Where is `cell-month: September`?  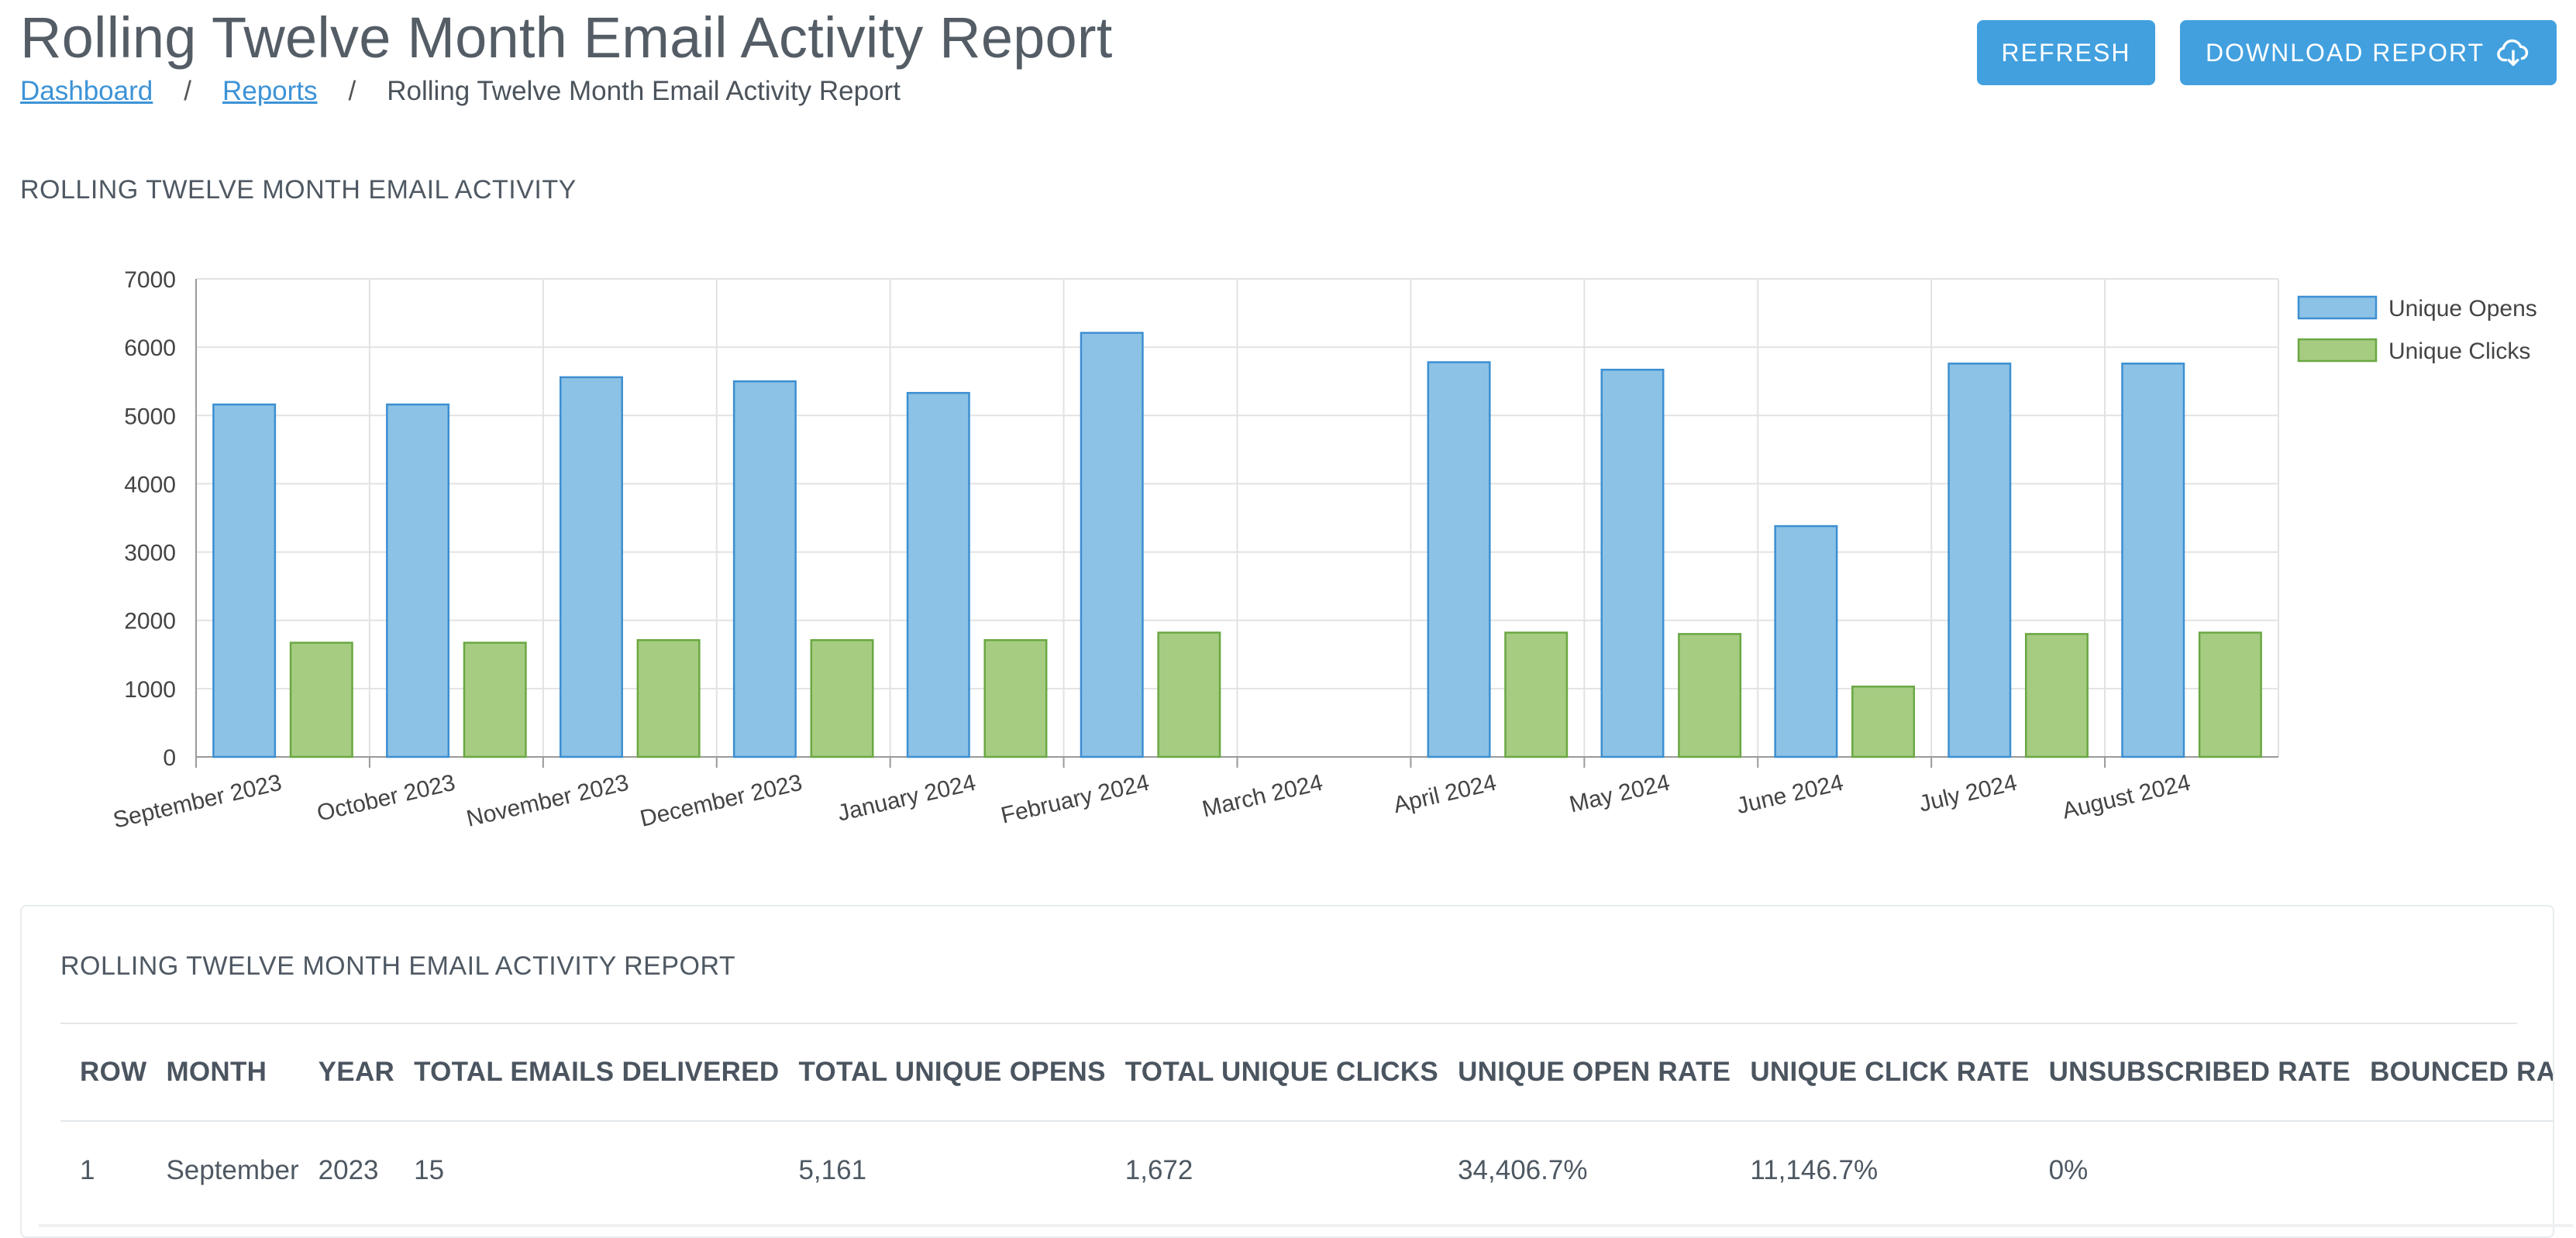
cell-month: September is located at coordinates (232, 1170).